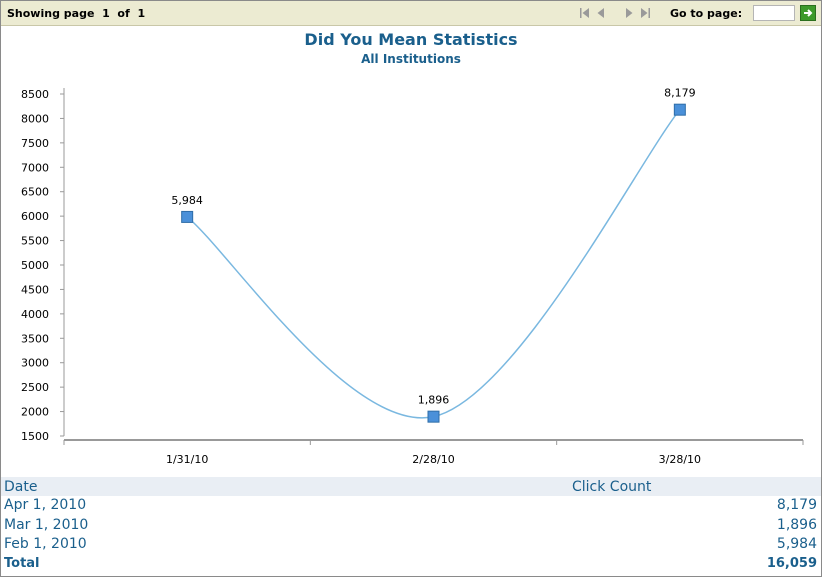 Image resolution: width=822 pixels, height=577 pixels. I want to click on y-tick-label: 7000, so click(35, 167).